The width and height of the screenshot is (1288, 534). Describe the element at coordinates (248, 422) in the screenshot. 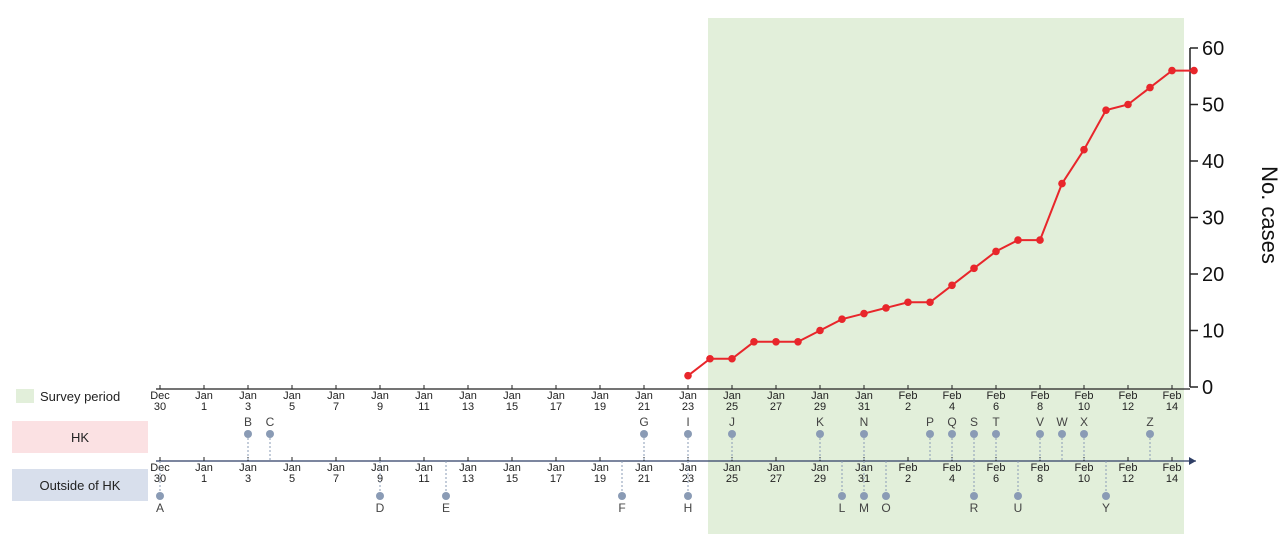

I see `hk-event-label: B` at that location.